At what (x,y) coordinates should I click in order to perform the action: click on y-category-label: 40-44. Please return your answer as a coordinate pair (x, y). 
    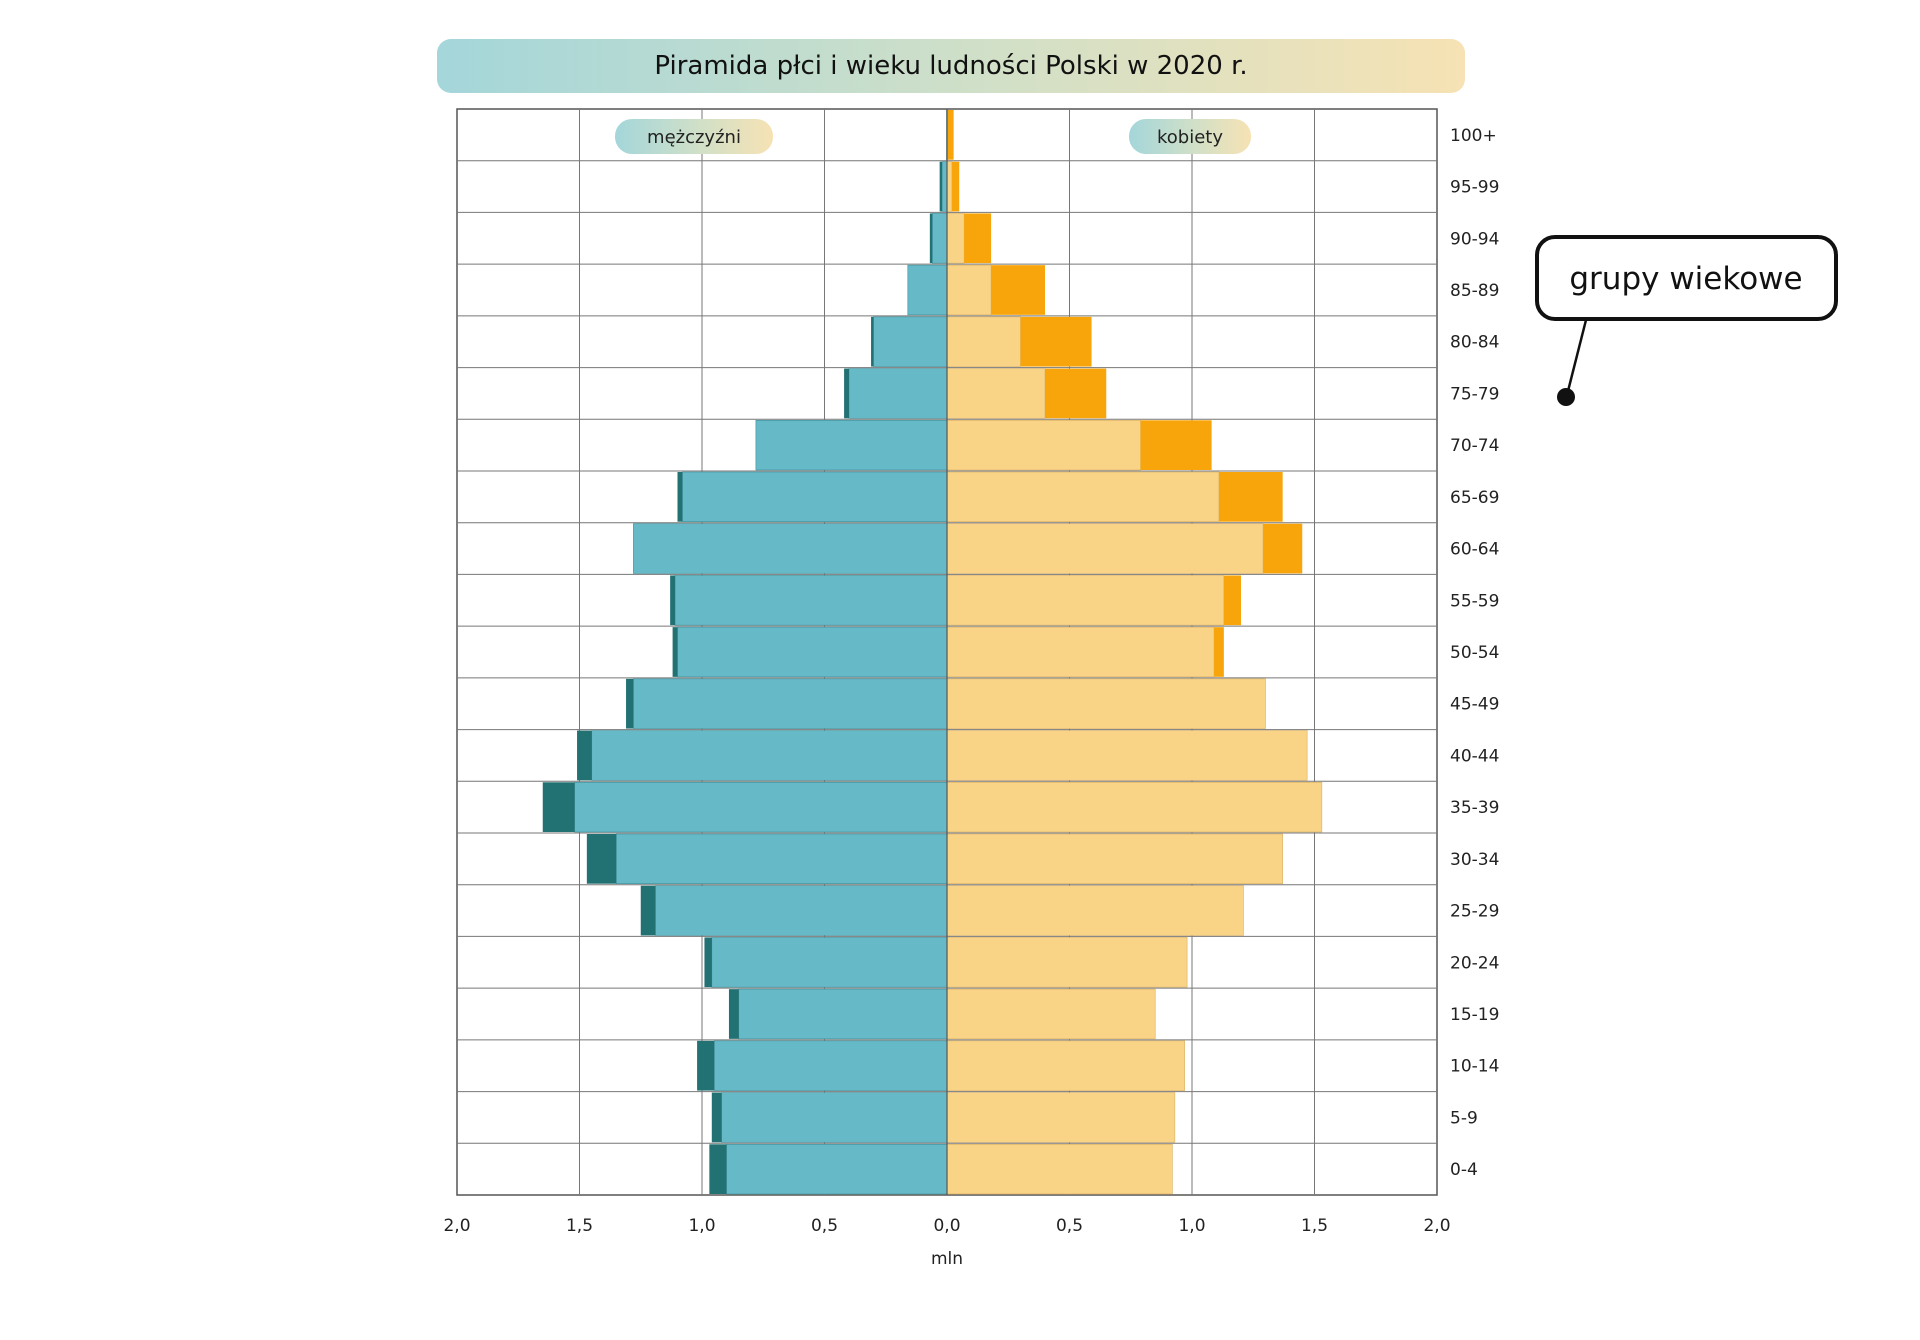
    Looking at the image, I should click on (1474, 756).